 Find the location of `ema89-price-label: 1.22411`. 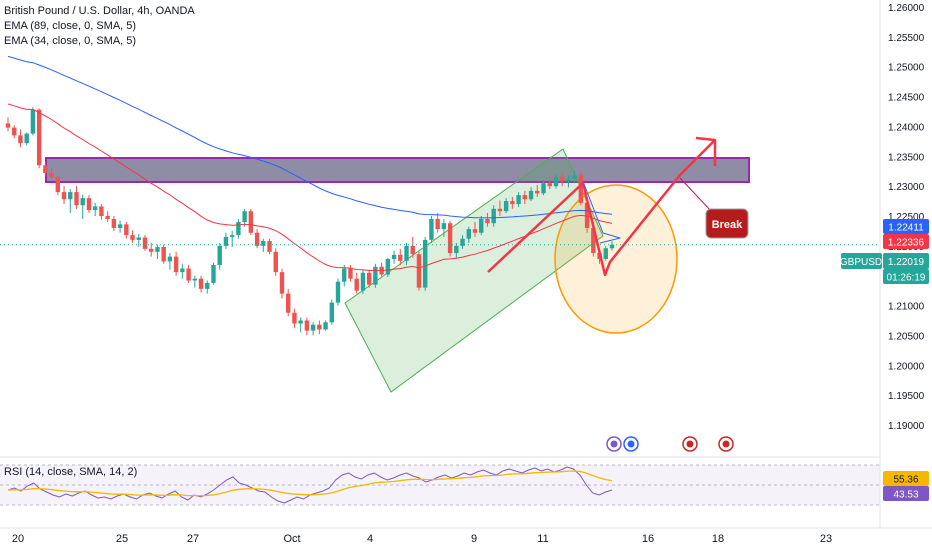

ema89-price-label: 1.22411 is located at coordinates (906, 228).